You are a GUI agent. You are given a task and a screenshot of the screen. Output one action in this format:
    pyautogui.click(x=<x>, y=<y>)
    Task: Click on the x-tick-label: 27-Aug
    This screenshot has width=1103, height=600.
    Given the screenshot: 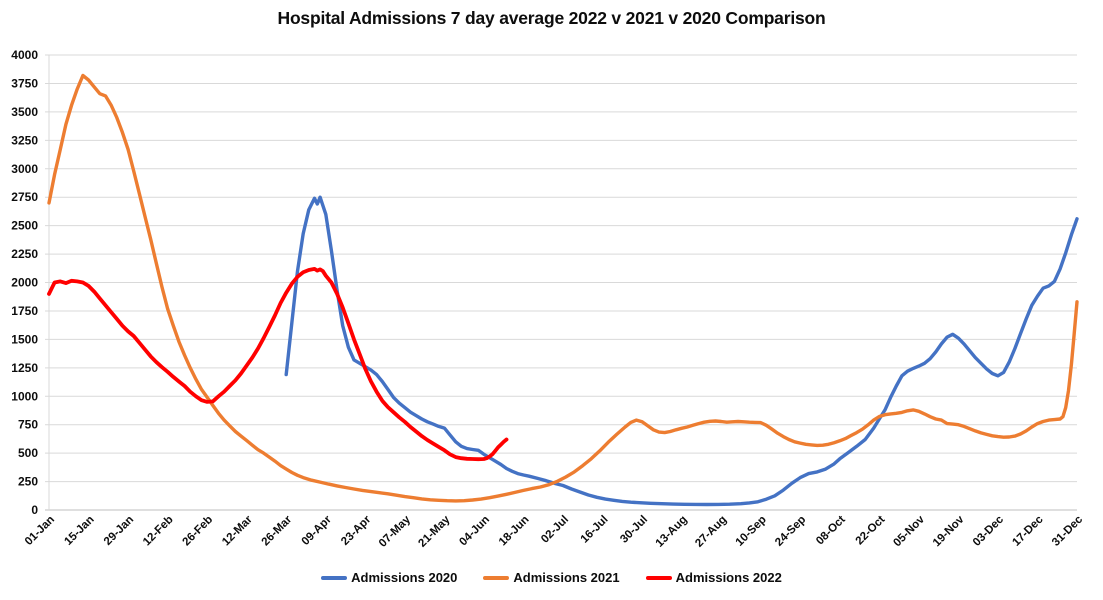 What is the action you would take?
    pyautogui.click(x=711, y=532)
    